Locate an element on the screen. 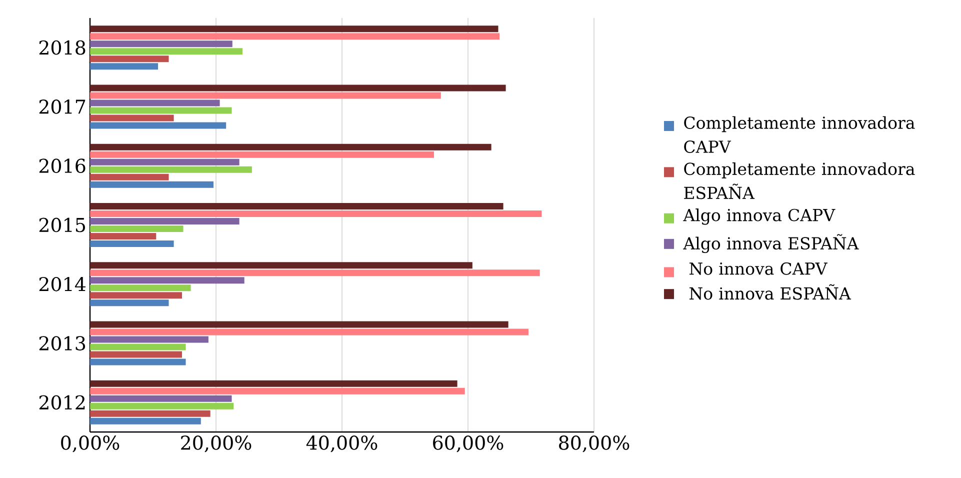  y-tick-label: 2018 is located at coordinates (62, 47).